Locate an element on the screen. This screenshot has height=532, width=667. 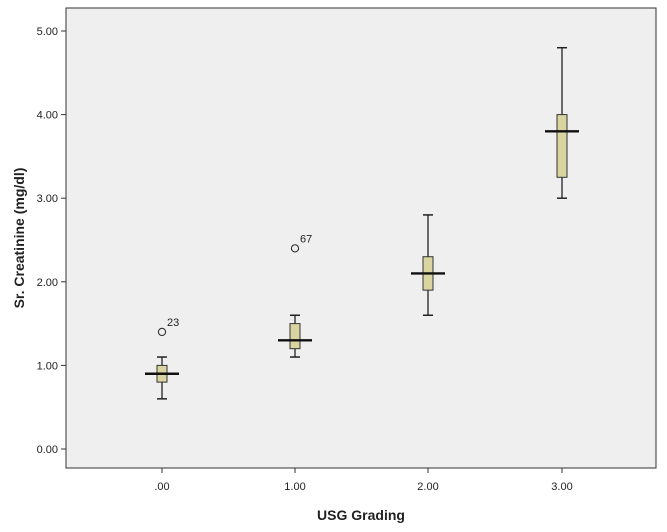
y-tick-label: 5.00 is located at coordinates (47, 32).